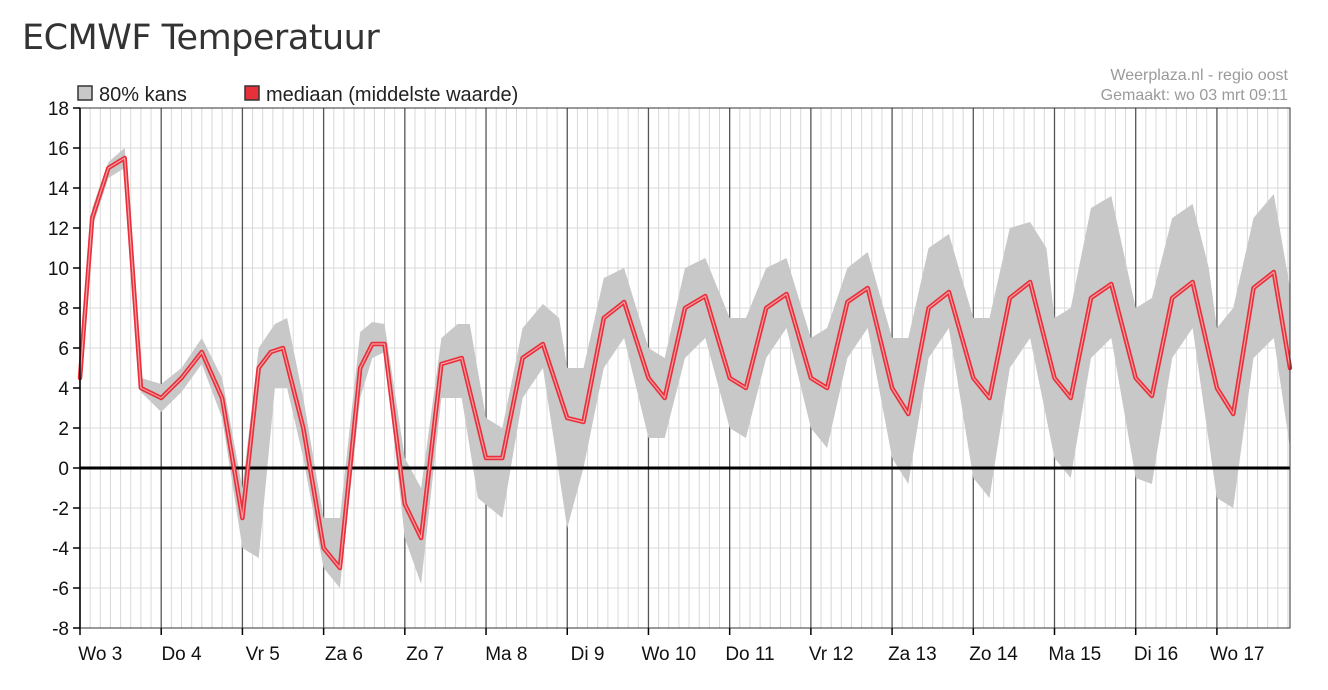 The width and height of the screenshot is (1328, 690). Describe the element at coordinates (181, 654) in the screenshot. I see `x-tick-label: Do 4` at that location.